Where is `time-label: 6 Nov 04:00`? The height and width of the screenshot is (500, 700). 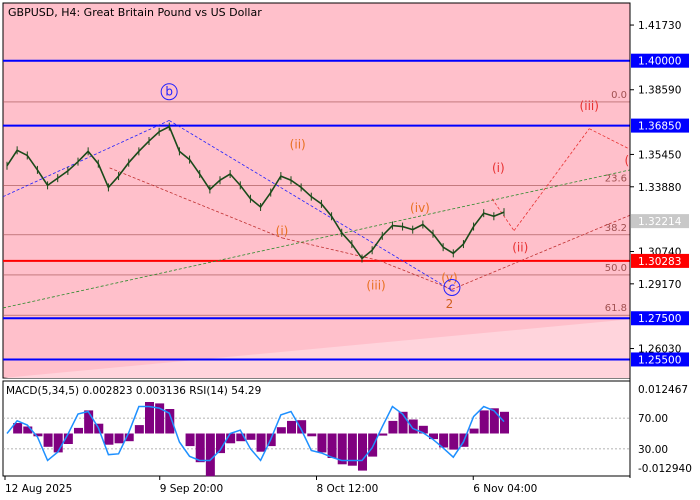
time-label: 6 Nov 04:00 is located at coordinates (505, 489).